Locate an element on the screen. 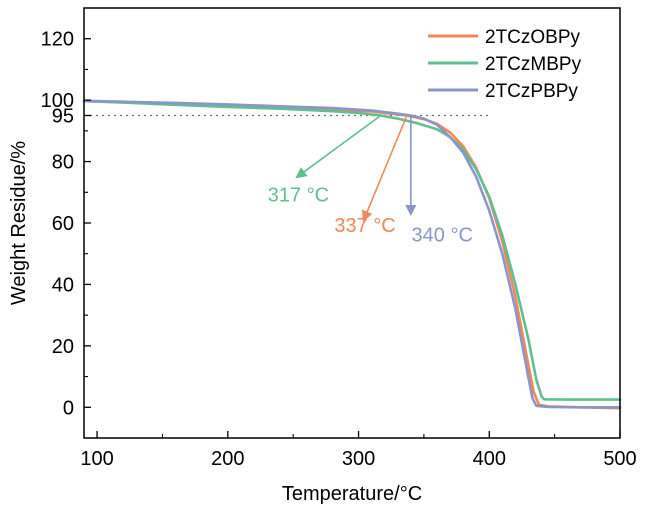 Image resolution: width=650 pixels, height=515 pixels. x-tick-label-200: 200 is located at coordinates (227, 459).